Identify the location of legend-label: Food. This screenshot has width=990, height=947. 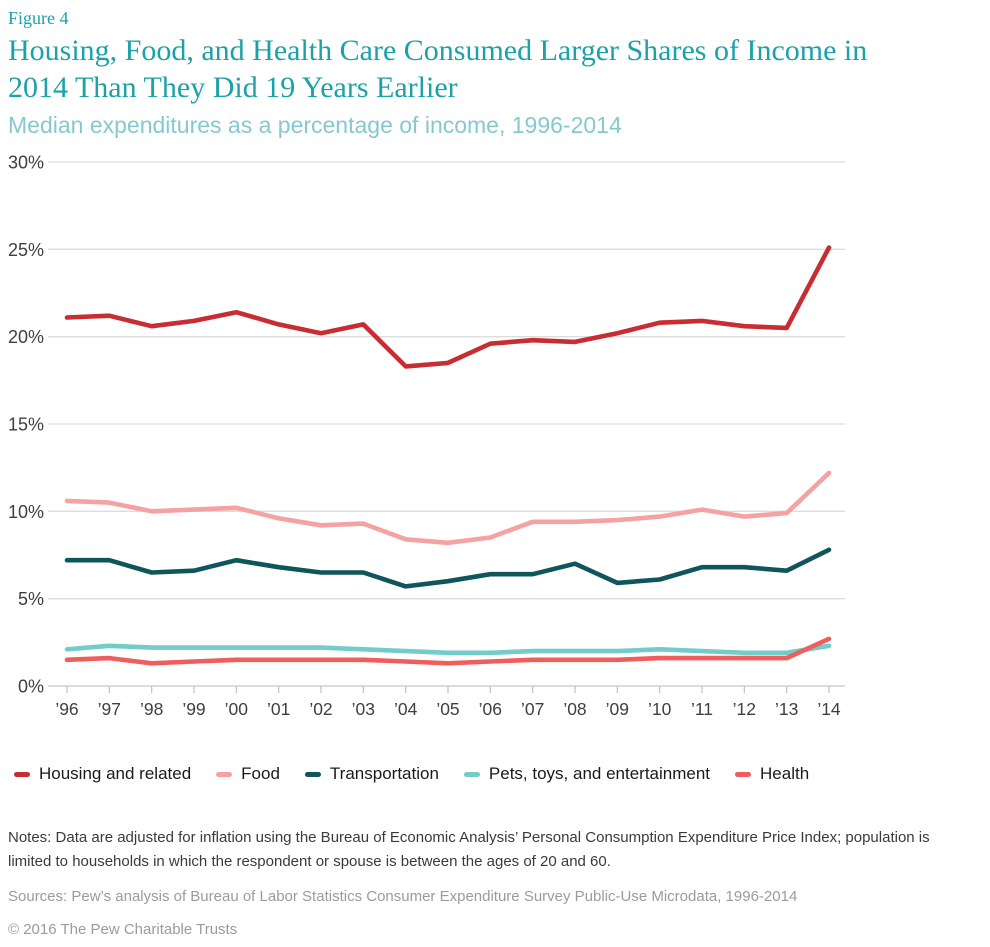
(260, 774).